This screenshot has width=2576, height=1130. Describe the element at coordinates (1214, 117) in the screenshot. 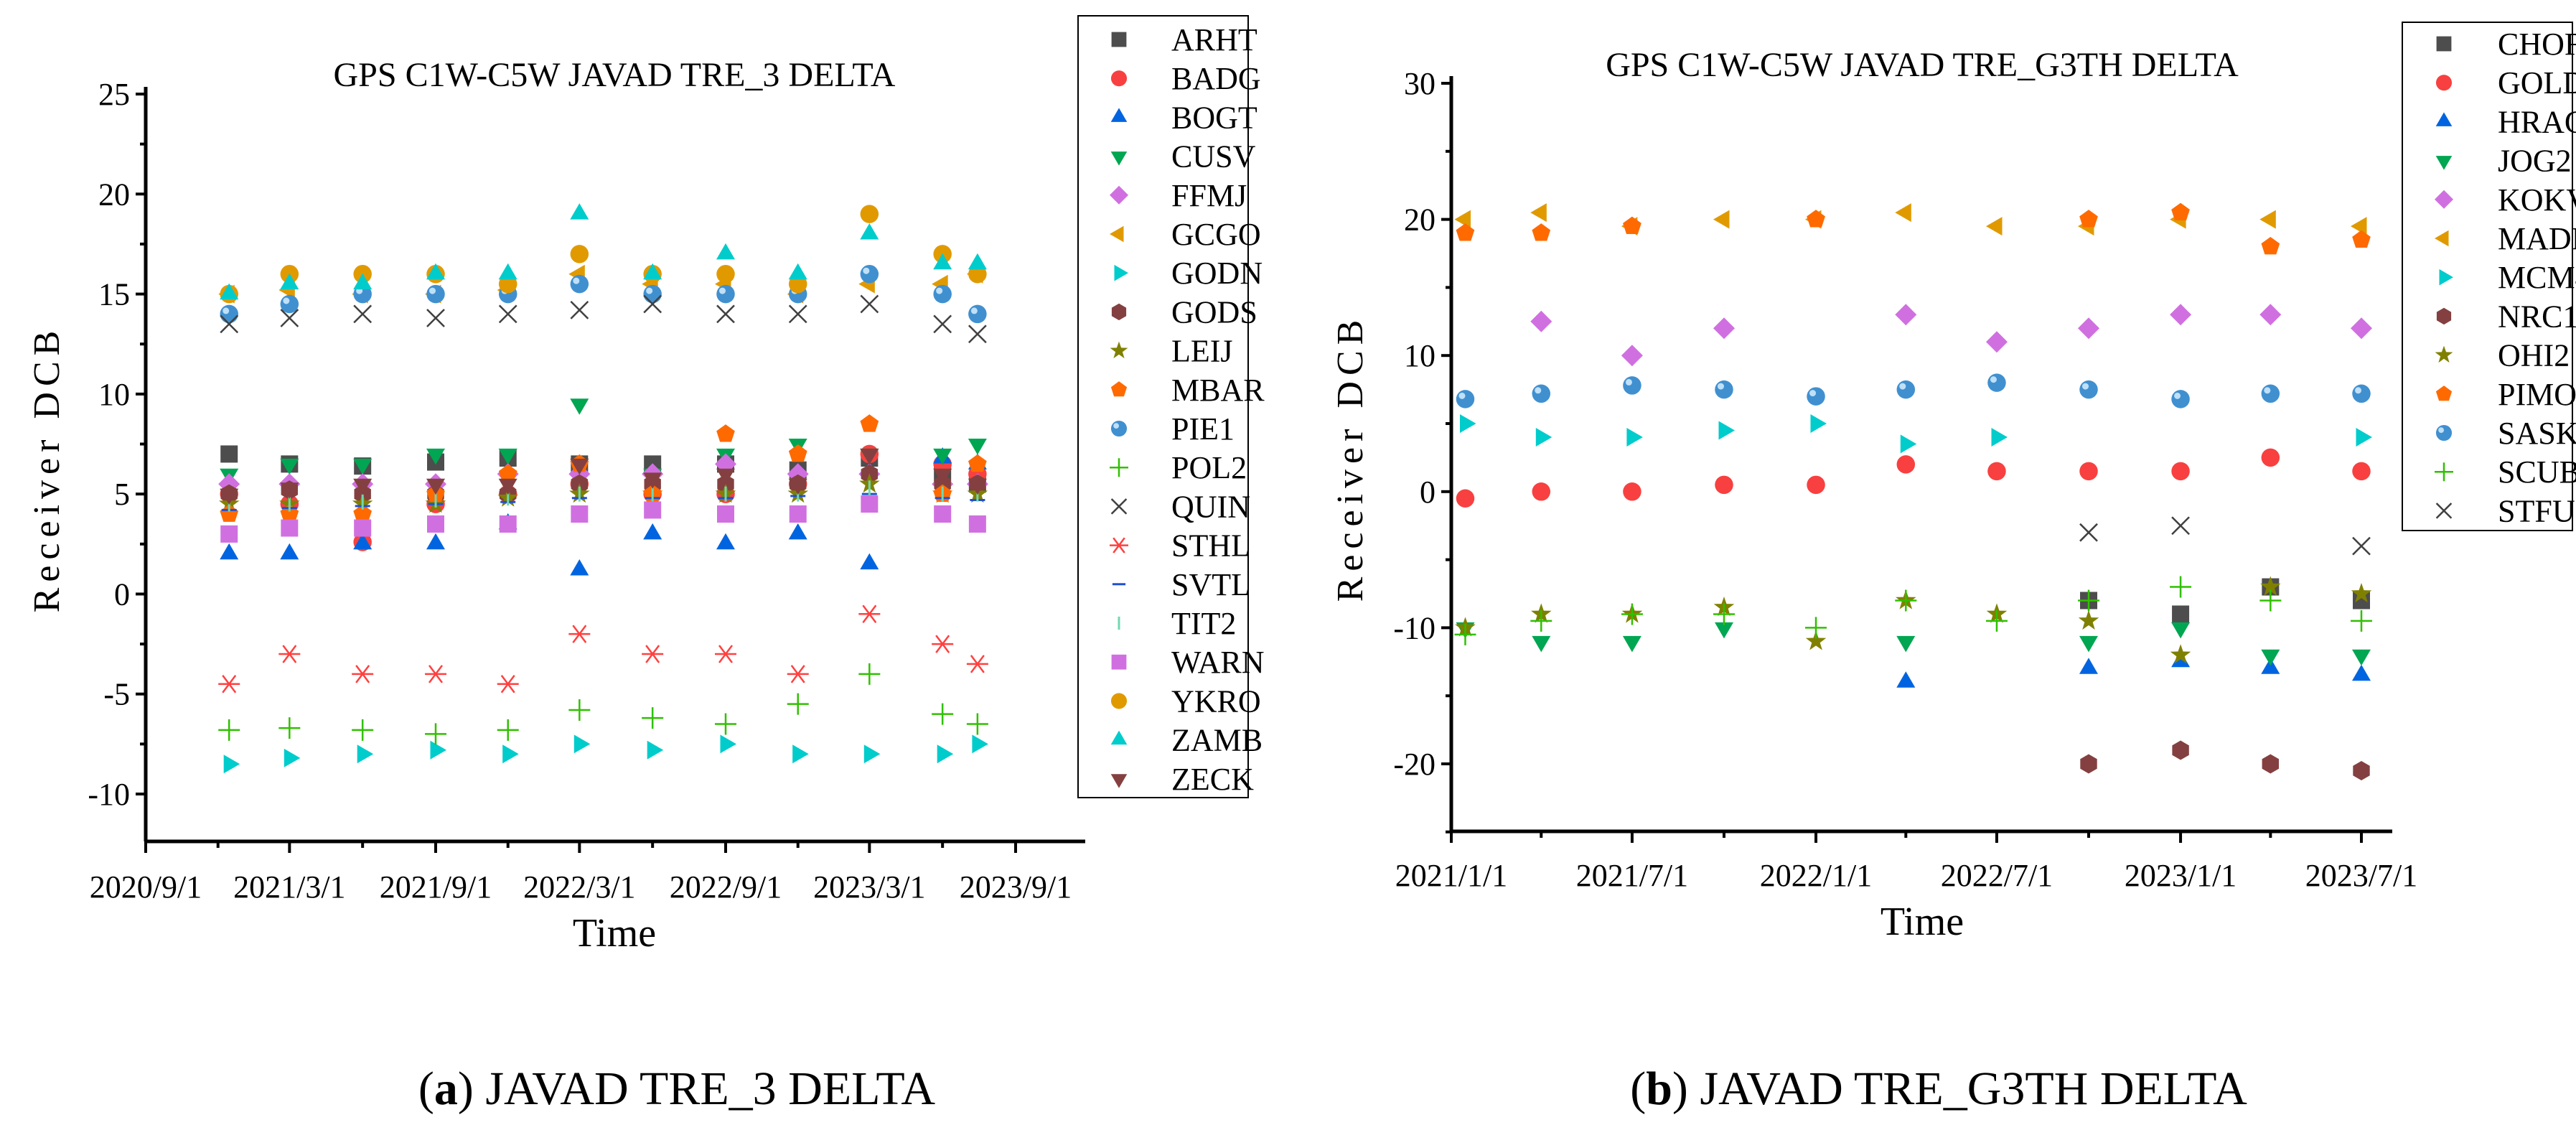

I see `legend-label: BOGT` at that location.